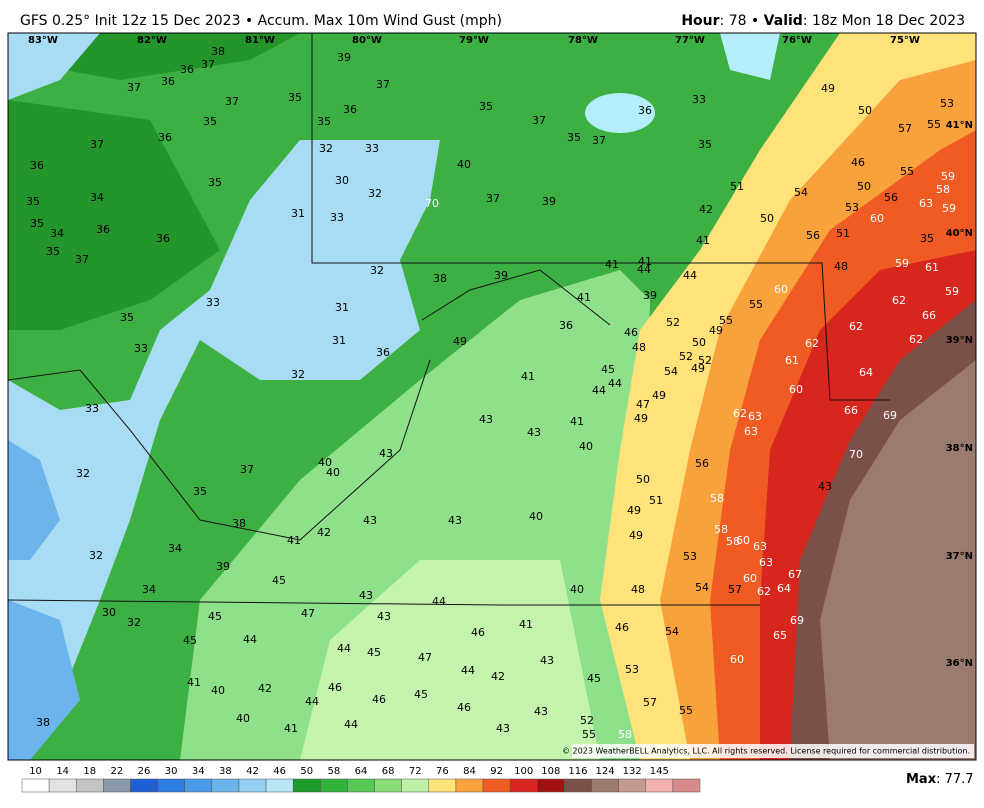  Describe the element at coordinates (421, 694) in the screenshot. I see `wind-value: 45` at that location.